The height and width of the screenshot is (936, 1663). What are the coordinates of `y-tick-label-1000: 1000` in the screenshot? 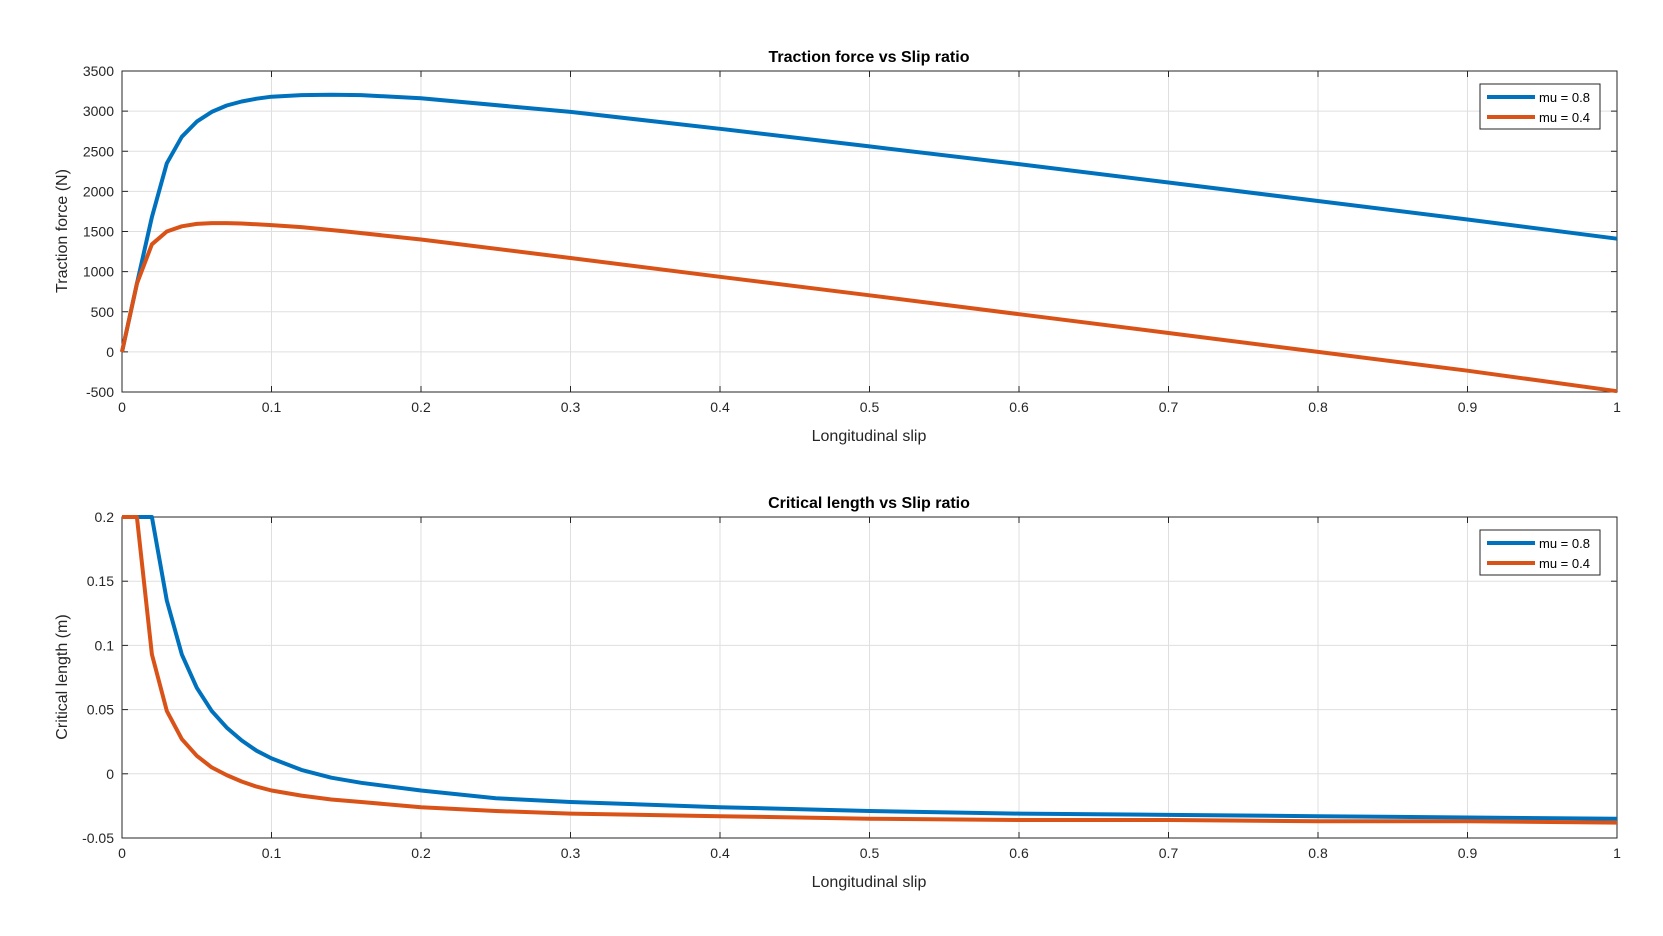 It's located at (98, 272).